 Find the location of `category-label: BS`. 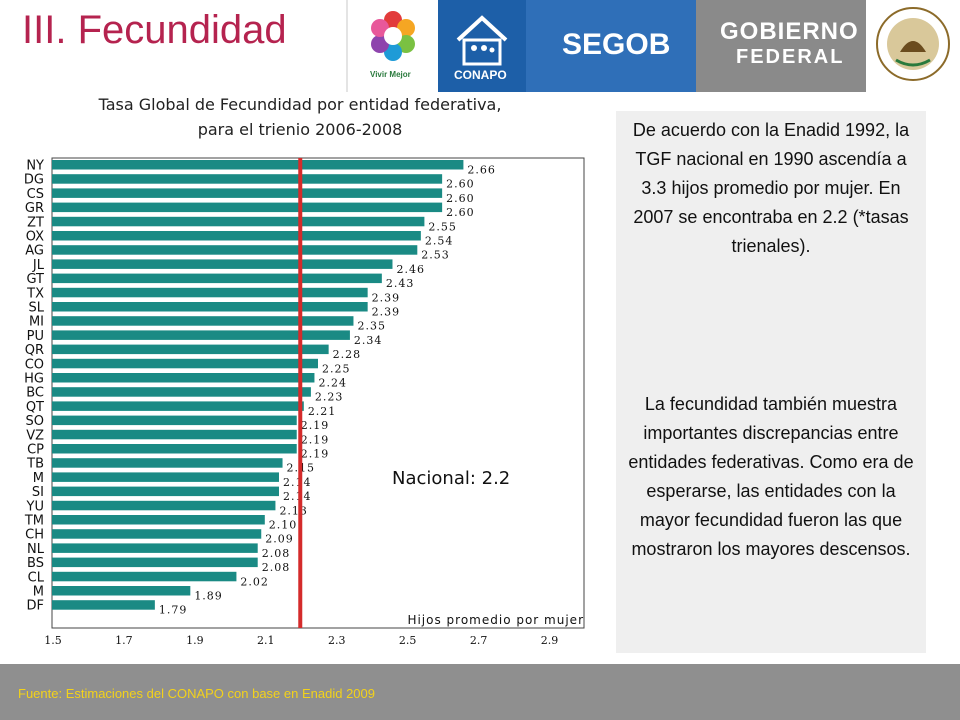

category-label: BS is located at coordinates (35, 563).